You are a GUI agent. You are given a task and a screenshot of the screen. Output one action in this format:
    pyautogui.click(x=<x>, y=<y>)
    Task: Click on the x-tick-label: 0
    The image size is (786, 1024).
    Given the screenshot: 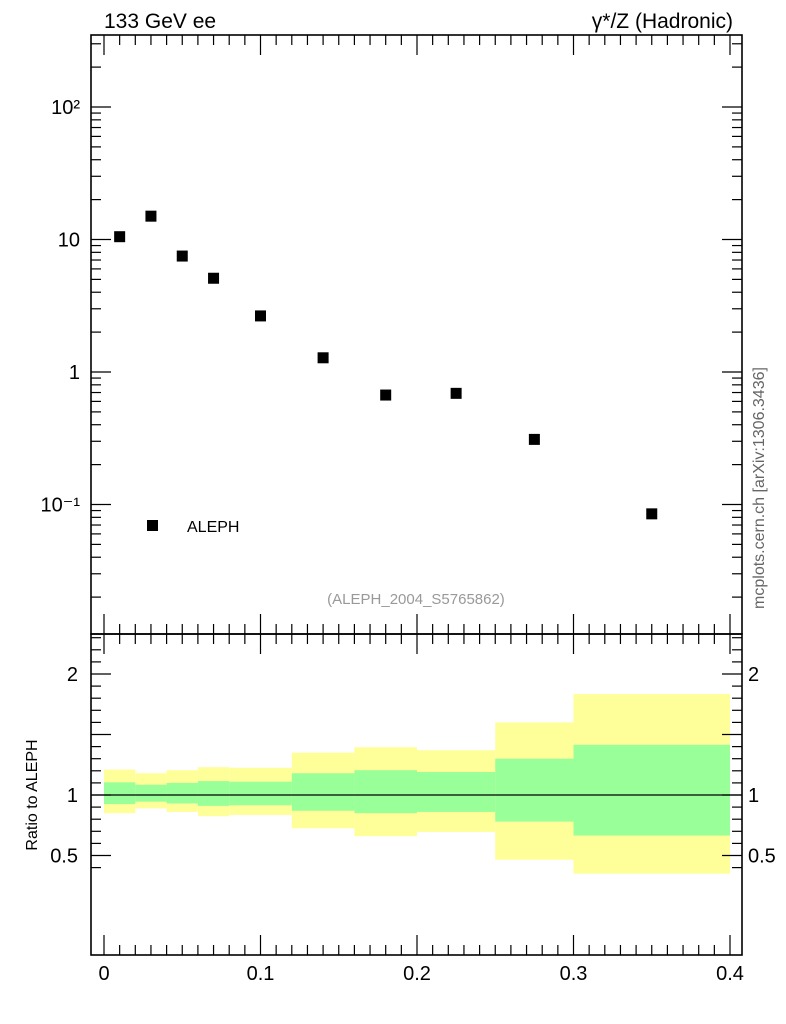 What is the action you would take?
    pyautogui.click(x=103, y=974)
    